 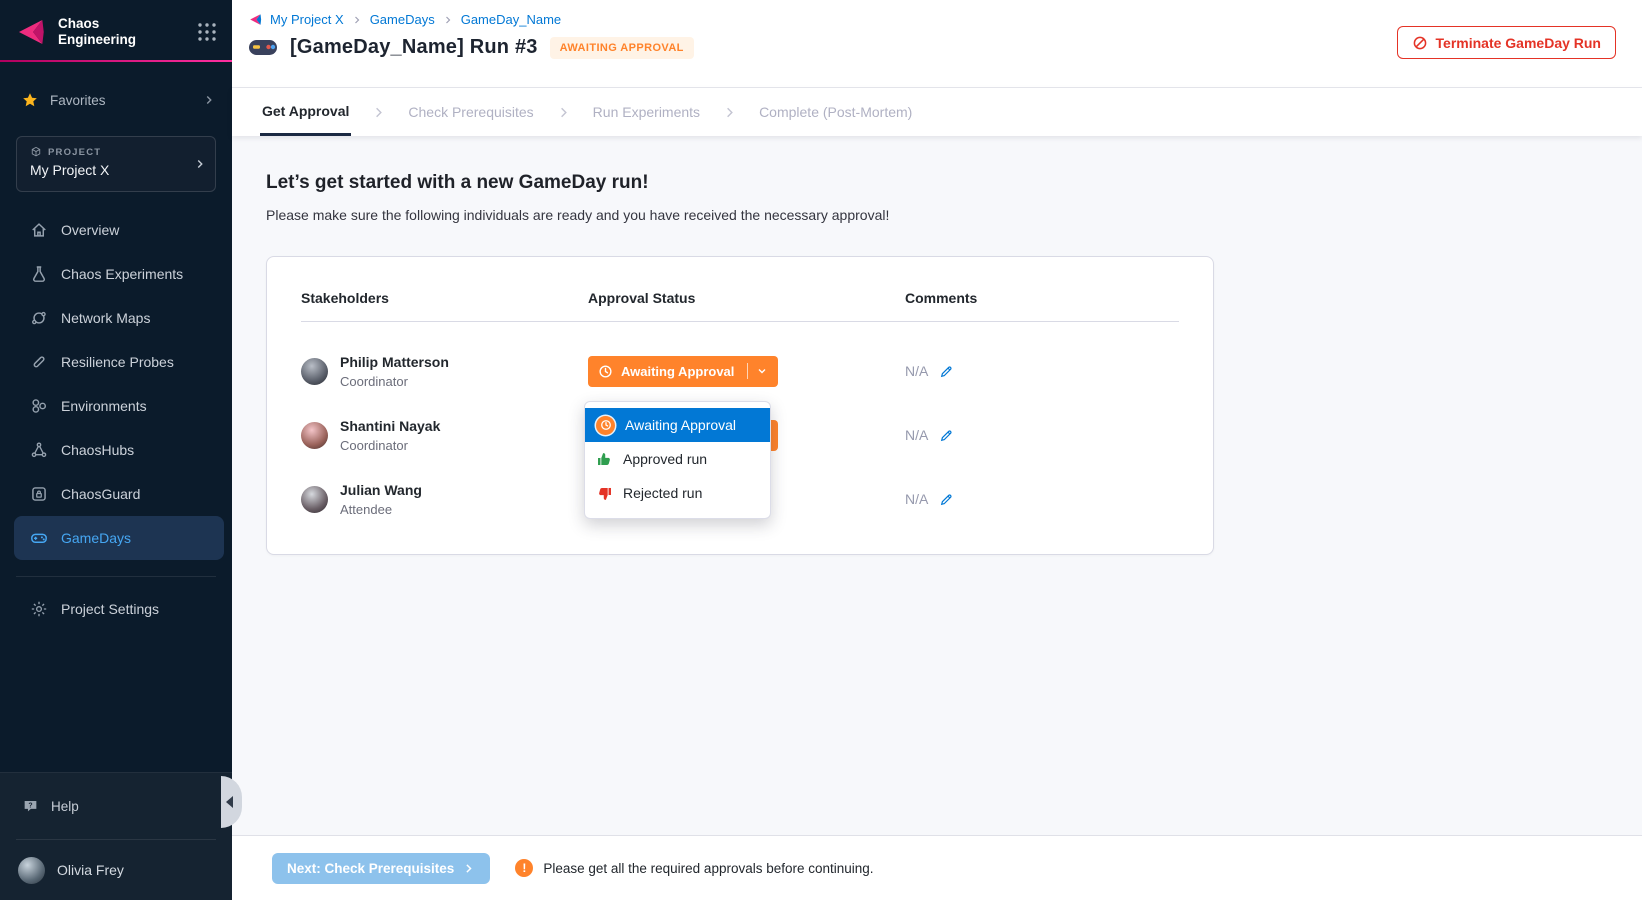 I want to click on status-dropdown-menu: Awaiting Approval Approved run, so click(x=677, y=460).